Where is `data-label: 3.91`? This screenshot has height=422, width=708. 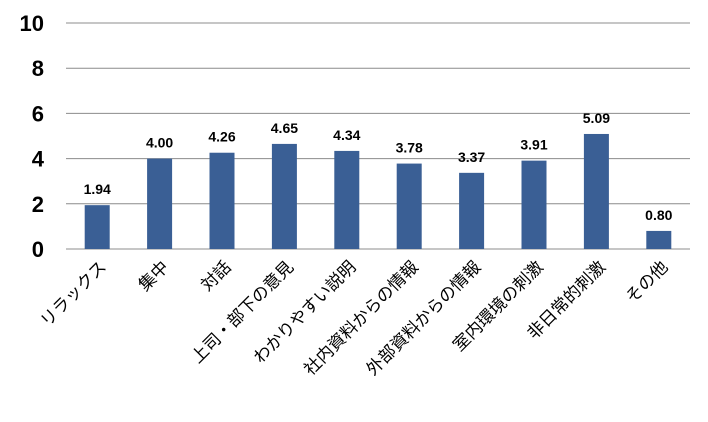
data-label: 3.91 is located at coordinates (533, 145).